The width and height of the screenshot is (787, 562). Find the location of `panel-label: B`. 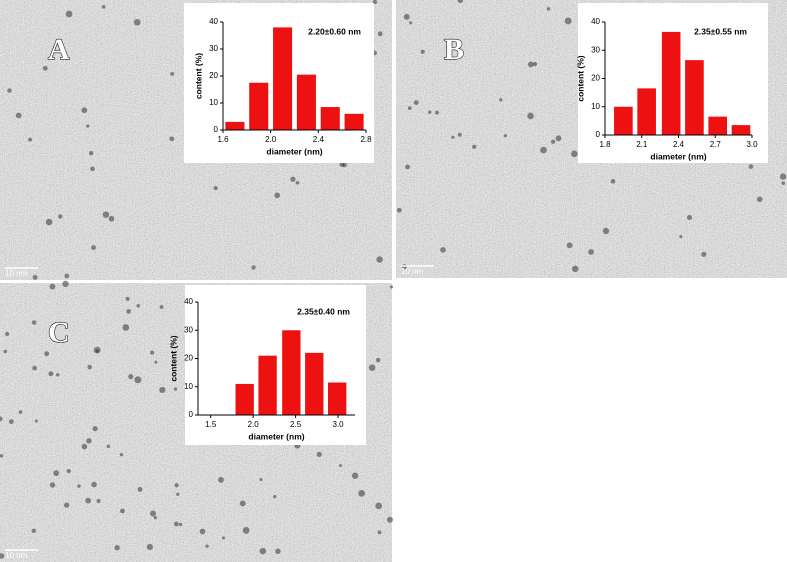

panel-label: B is located at coordinates (454, 49).